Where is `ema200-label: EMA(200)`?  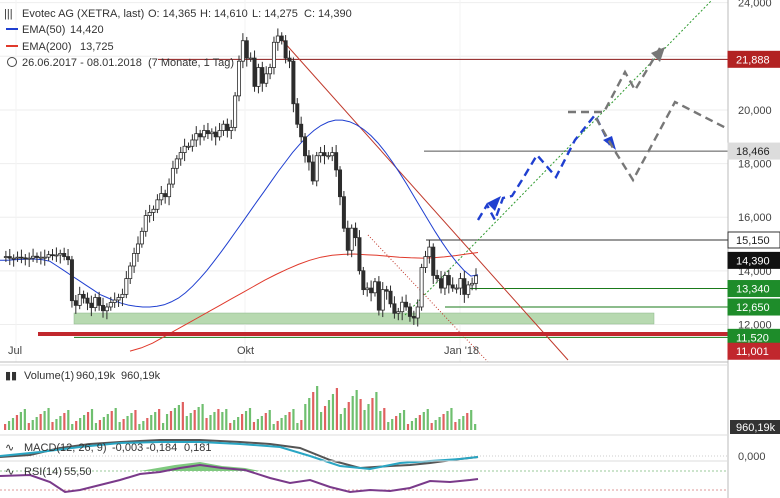 ema200-label: EMA(200) is located at coordinates (47, 47).